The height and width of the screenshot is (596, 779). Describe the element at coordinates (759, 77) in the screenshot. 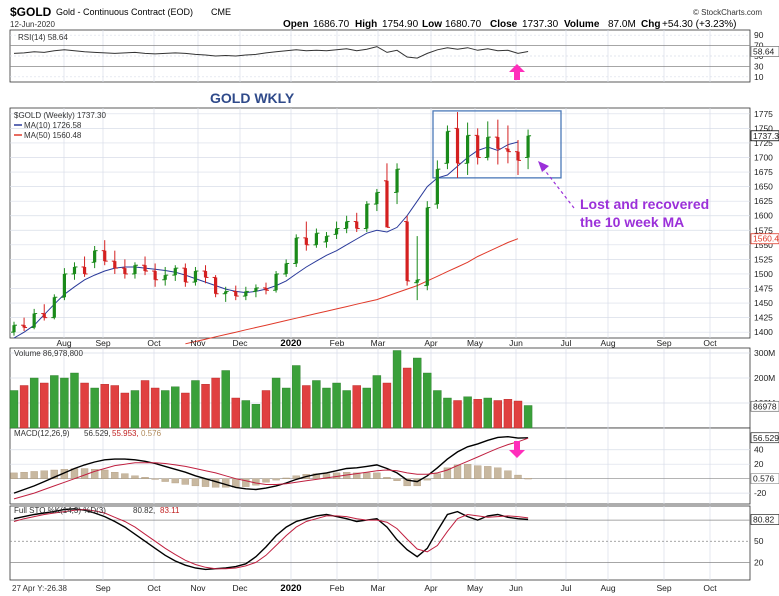

I see `rsi-tick-label: 10` at that location.